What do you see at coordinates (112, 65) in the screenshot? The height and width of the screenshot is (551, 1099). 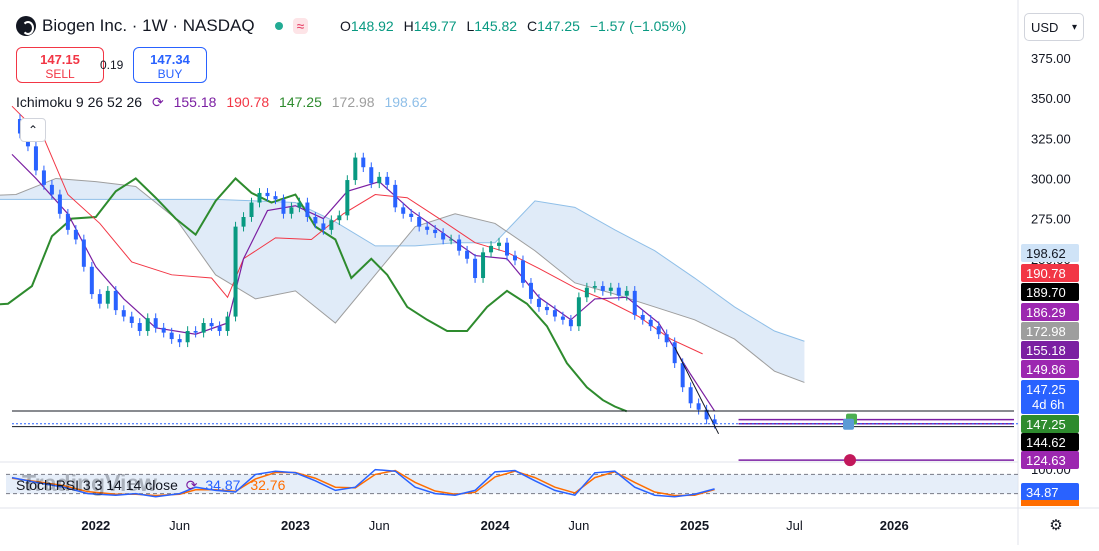 I see `spread-value: 0.19` at bounding box center [112, 65].